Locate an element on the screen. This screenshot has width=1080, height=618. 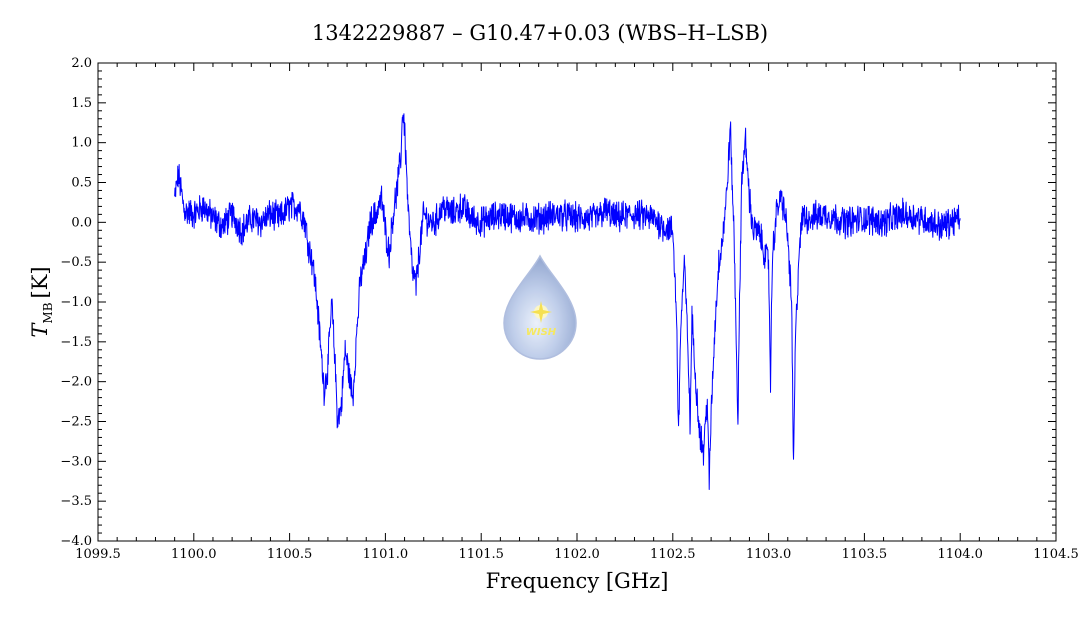
y-tick-label: −3.0 is located at coordinates (76, 461).